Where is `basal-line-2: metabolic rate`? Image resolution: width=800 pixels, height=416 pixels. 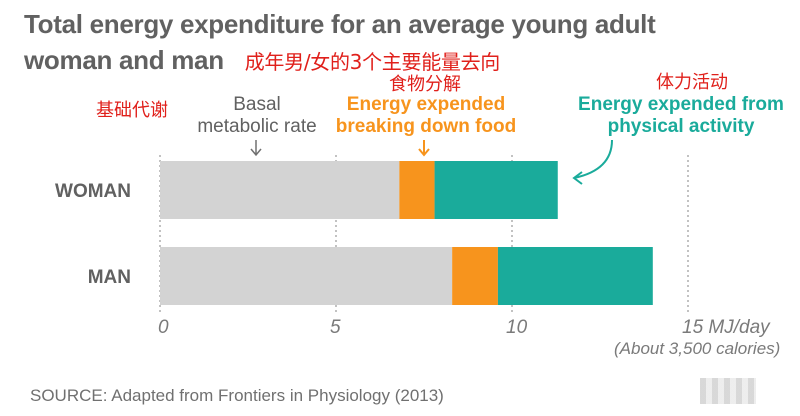
basal-line-2: metabolic rate is located at coordinates (257, 126).